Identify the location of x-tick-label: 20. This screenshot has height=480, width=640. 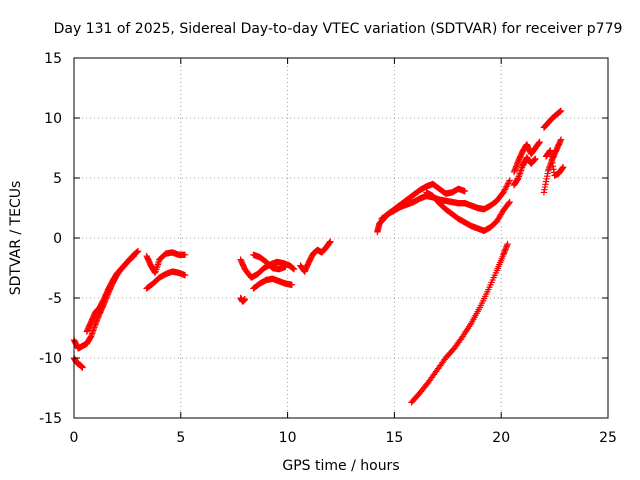
(501, 438).